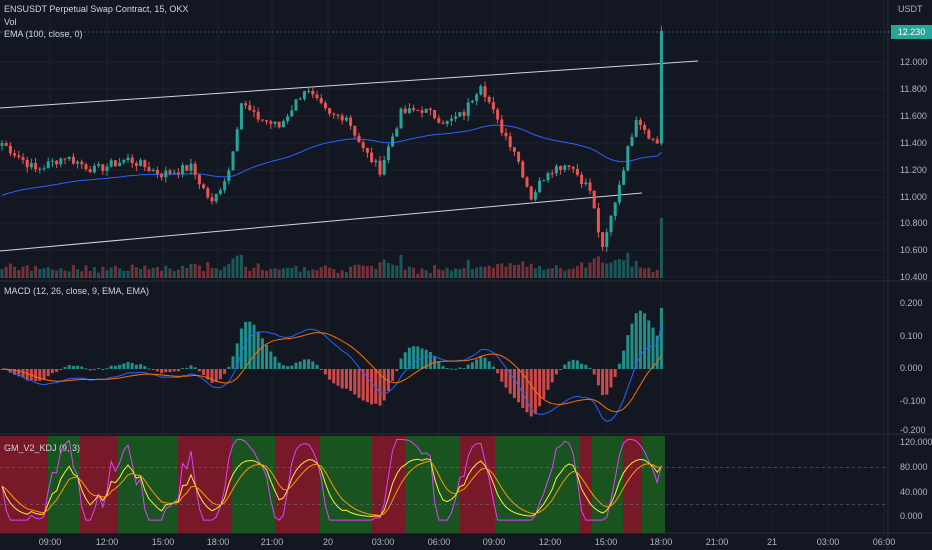 The image size is (932, 550). Describe the element at coordinates (96, 9) in the screenshot. I see `symbol-title: ENSUSDT Perpetual Swap Contract, 15, OKX` at that location.